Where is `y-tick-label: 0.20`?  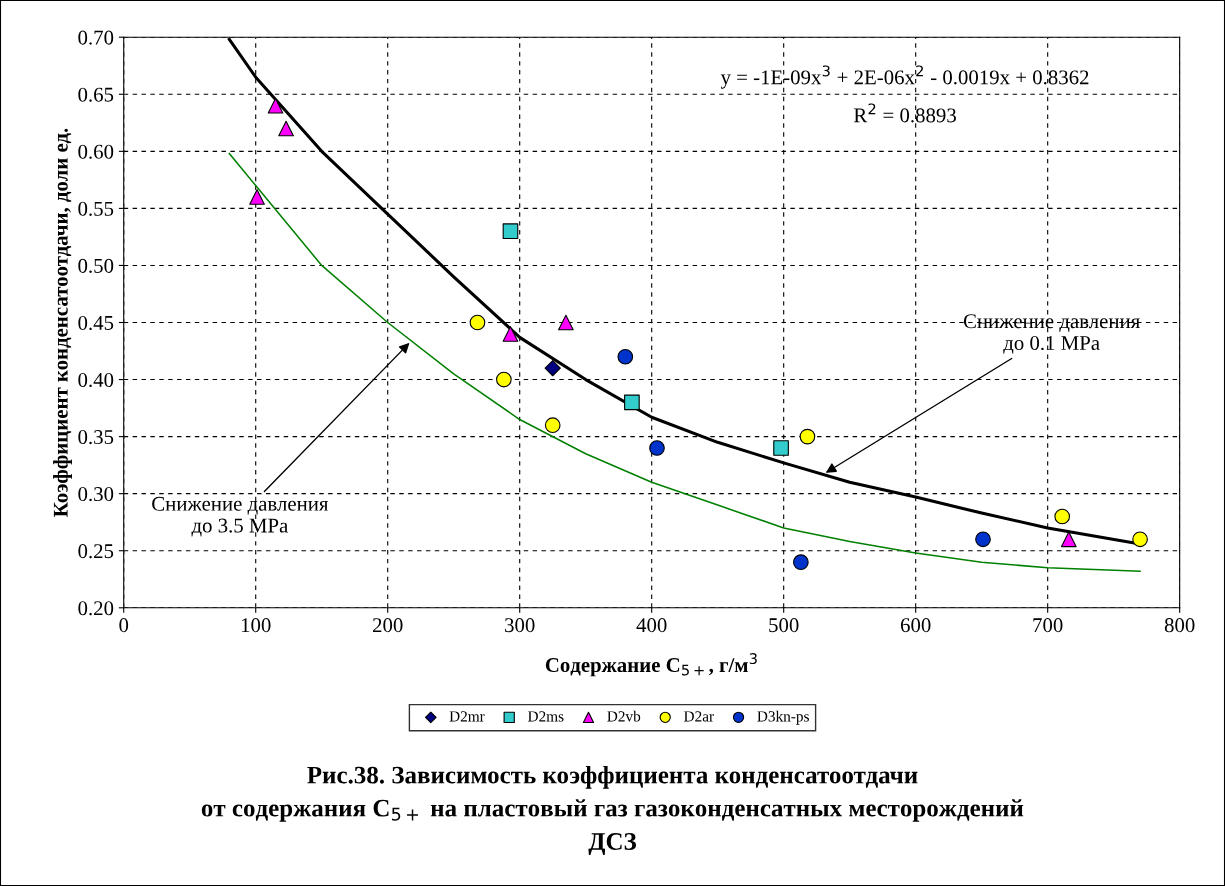 y-tick-label: 0.20 is located at coordinates (96, 608).